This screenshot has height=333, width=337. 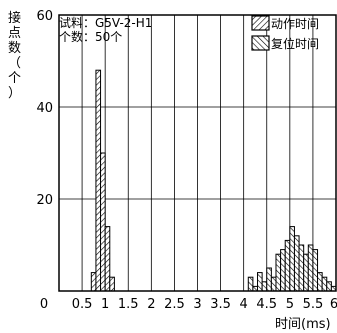 I want to click on legend: 动作时间 复位时间, so click(x=285, y=33).